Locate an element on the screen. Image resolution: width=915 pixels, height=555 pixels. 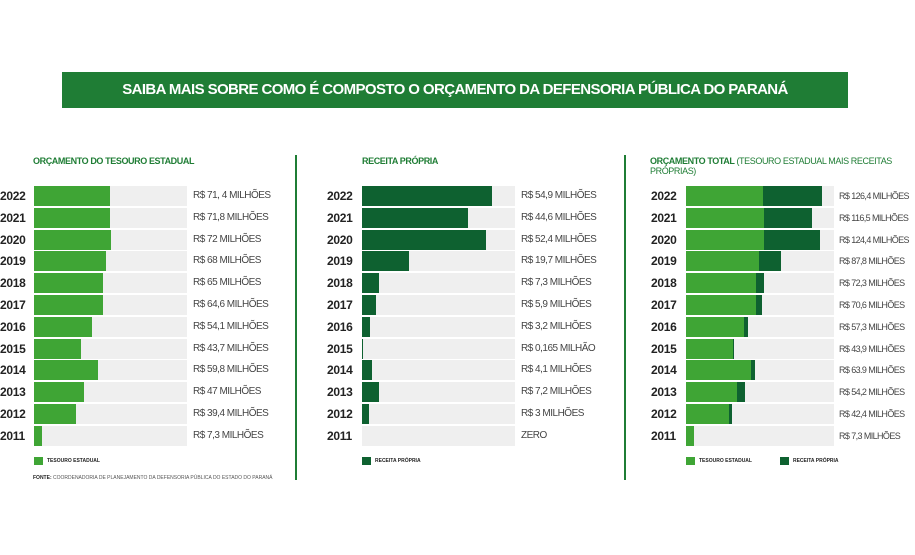
value-label: R$ 54,9 MILHÕES is located at coordinates (559, 195).